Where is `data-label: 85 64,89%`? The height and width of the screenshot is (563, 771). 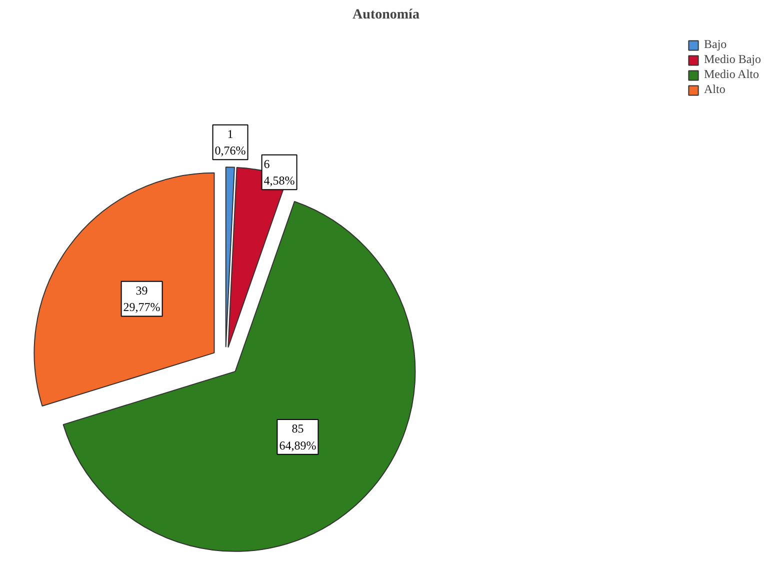
data-label: 85 64,89% is located at coordinates (297, 437).